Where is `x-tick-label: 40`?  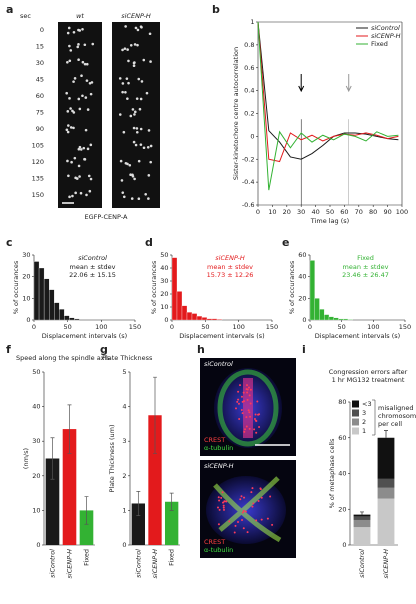
x-tick-label: 40 is located at coordinates (315, 212).